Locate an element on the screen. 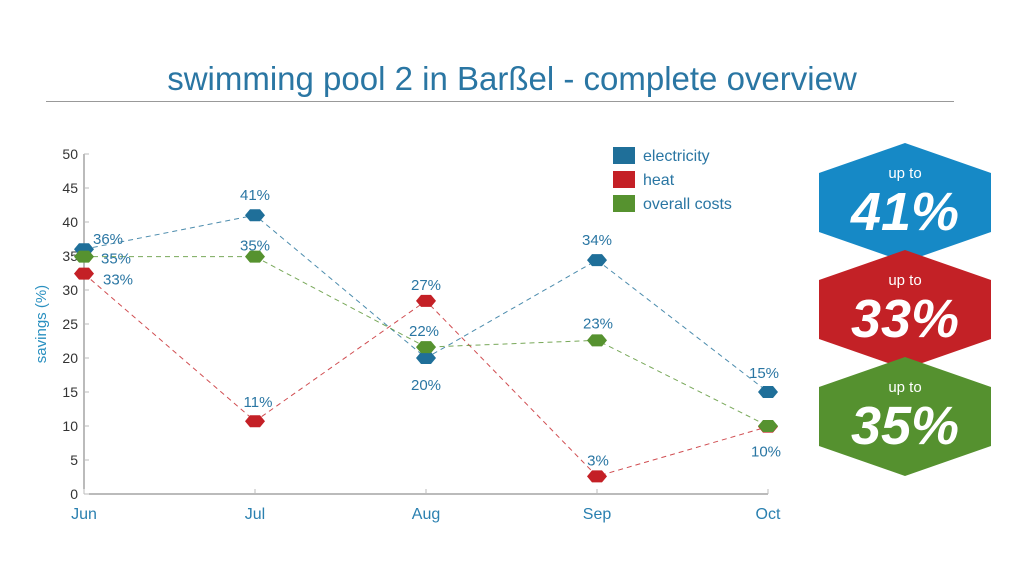 The height and width of the screenshot is (576, 1024). badge-electricity: up to 41% is located at coordinates (905, 202).